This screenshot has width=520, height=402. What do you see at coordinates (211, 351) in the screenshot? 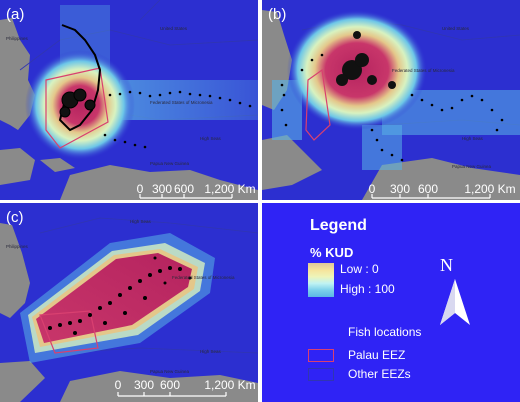
I see `high-seas-label-c2: High Seas` at bounding box center [211, 351].